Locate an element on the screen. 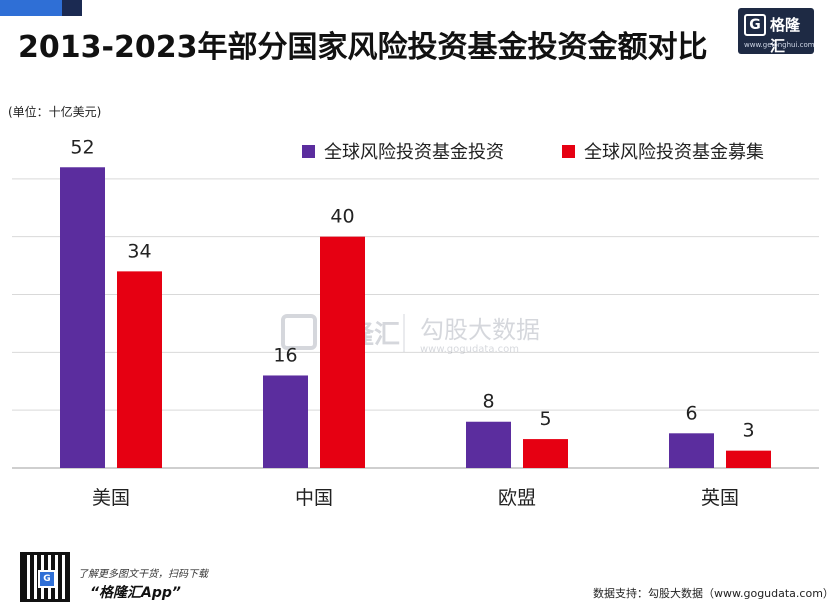 The height and width of the screenshot is (613, 831). logo-url: www.gelonghui.com is located at coordinates (779, 45).